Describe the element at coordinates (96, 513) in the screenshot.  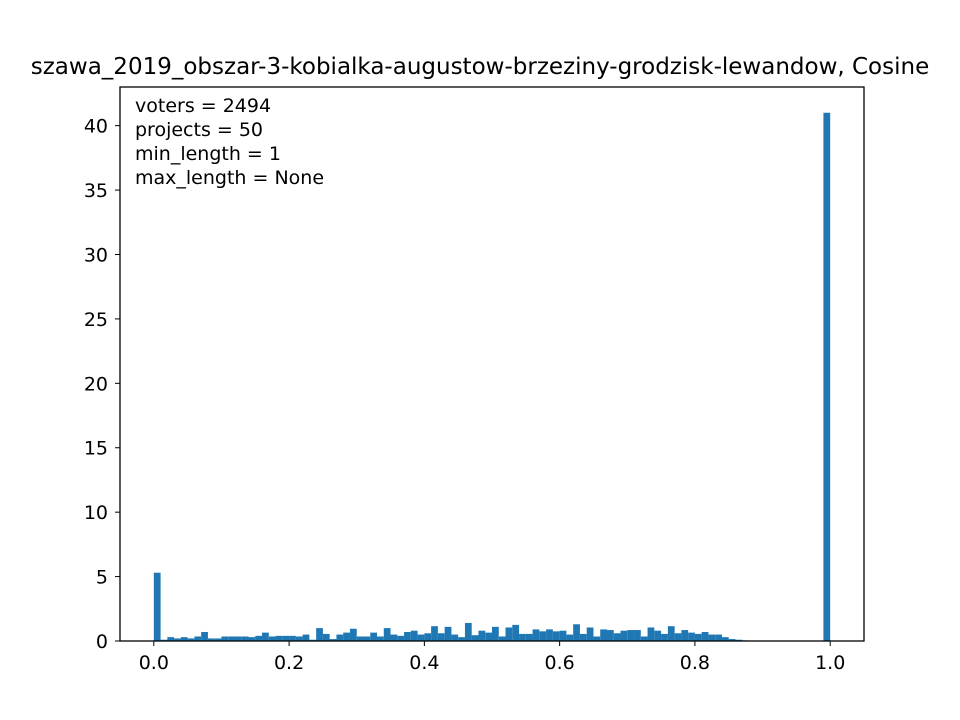
I see `y-tick-label: 10` at that location.